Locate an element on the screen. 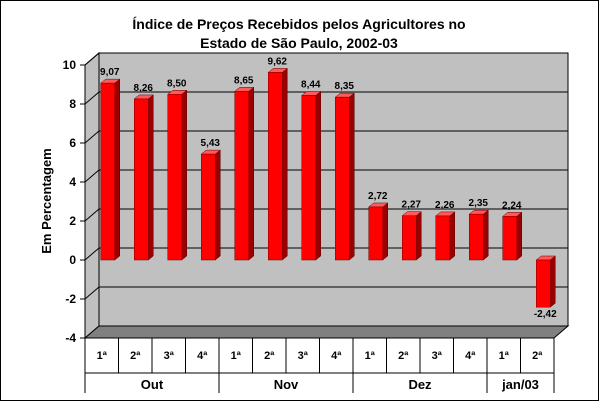 The width and height of the screenshot is (599, 402). data-label: 2,27 is located at coordinates (412, 205).